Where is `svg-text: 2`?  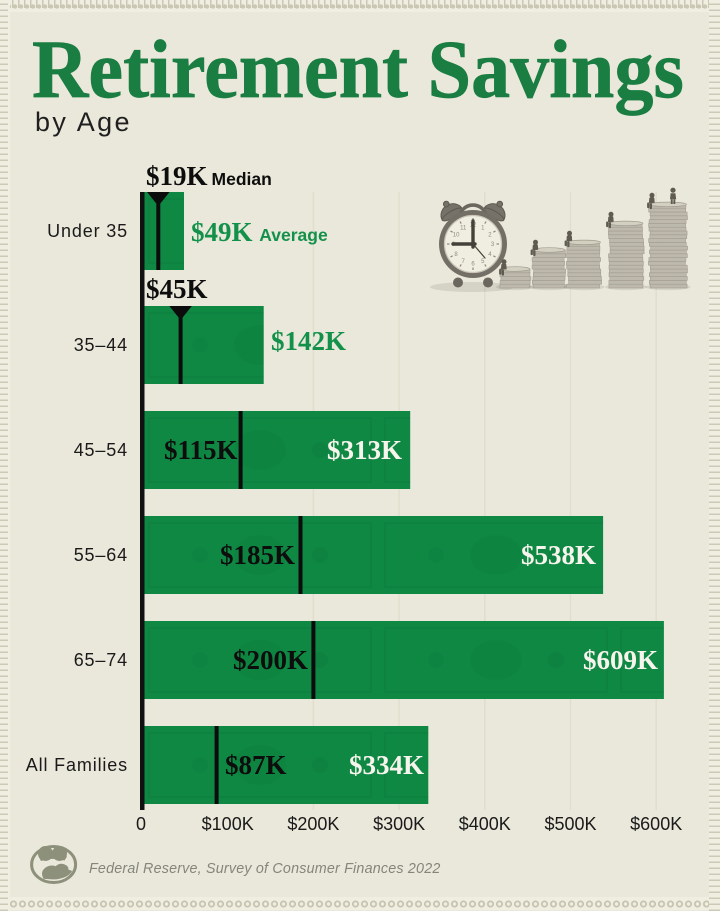 svg-text: 2 is located at coordinates (490, 235).